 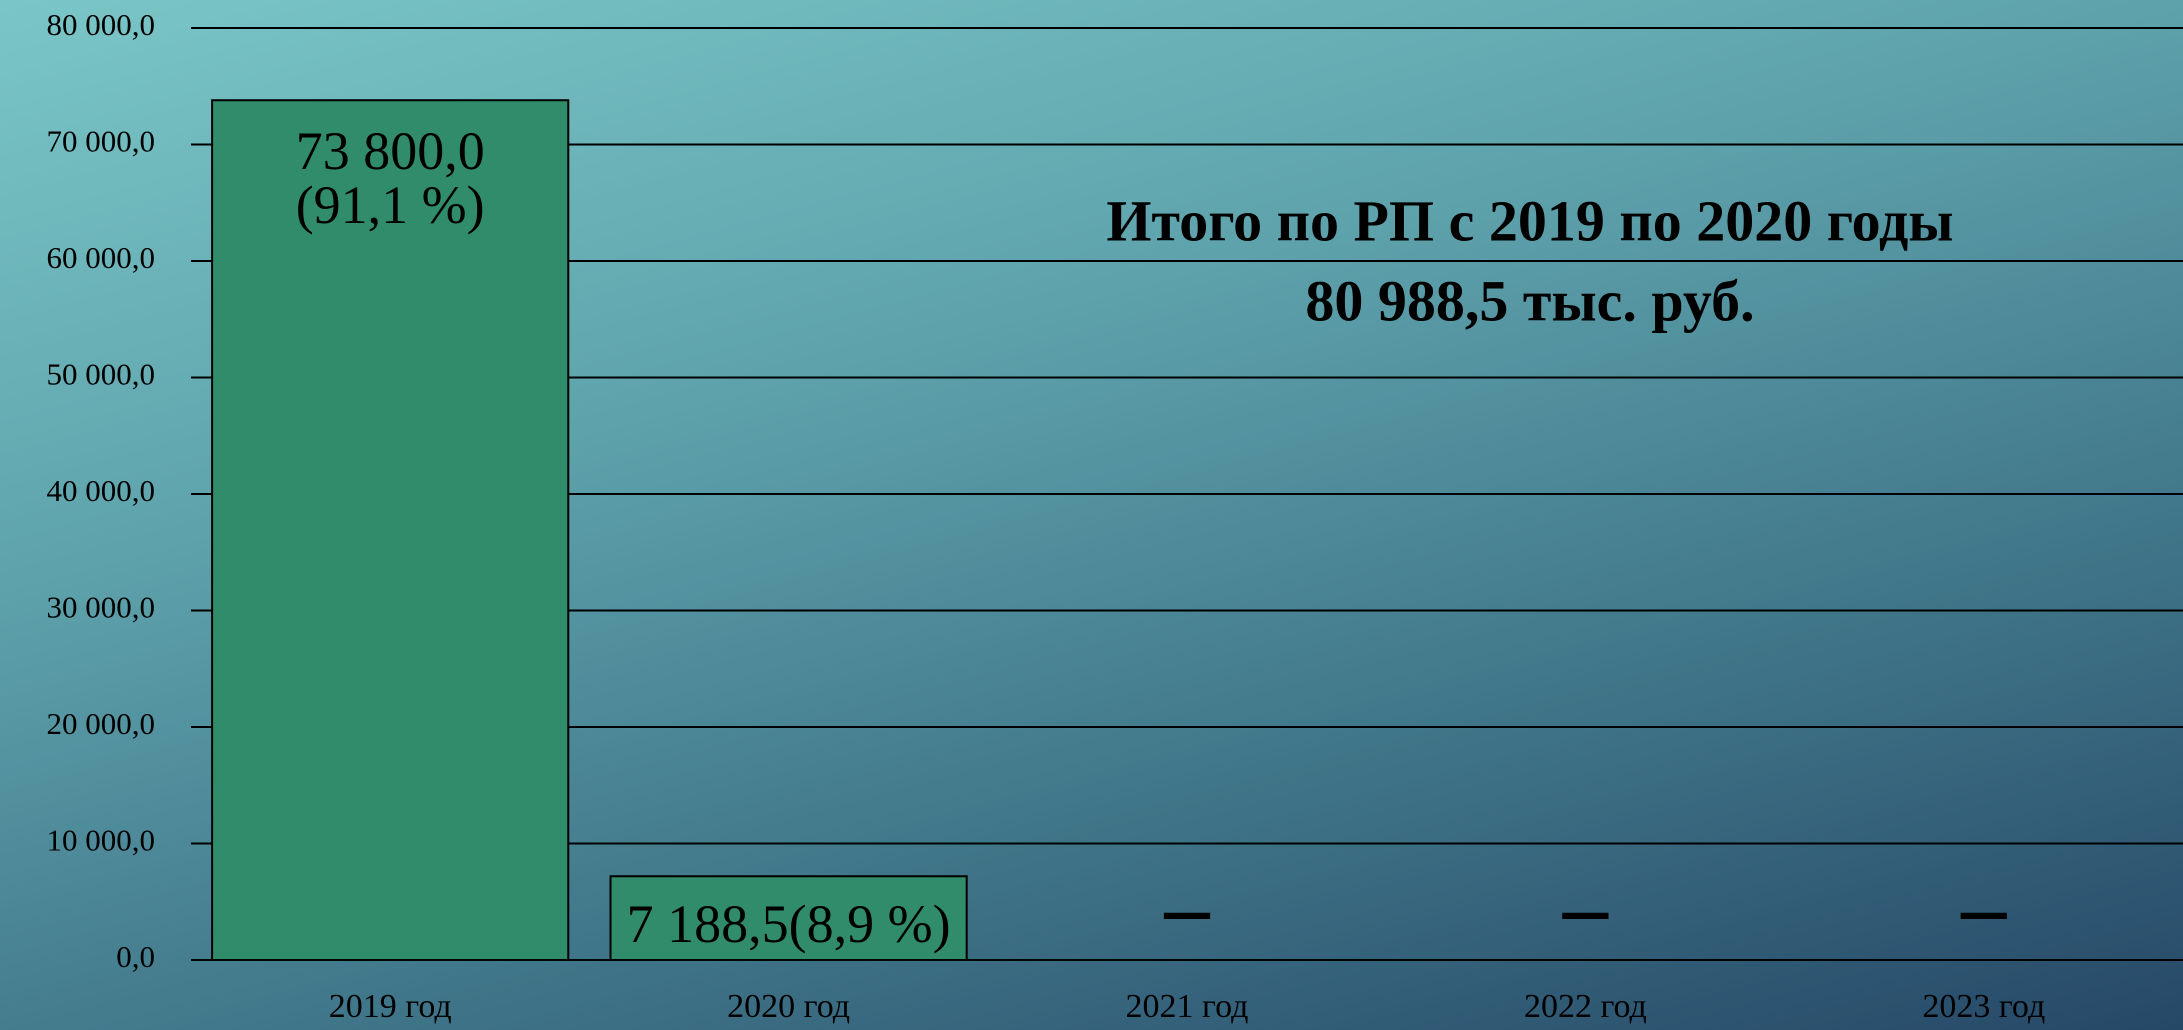 I want to click on x-tick-label: 2019 год, so click(x=390, y=1006).